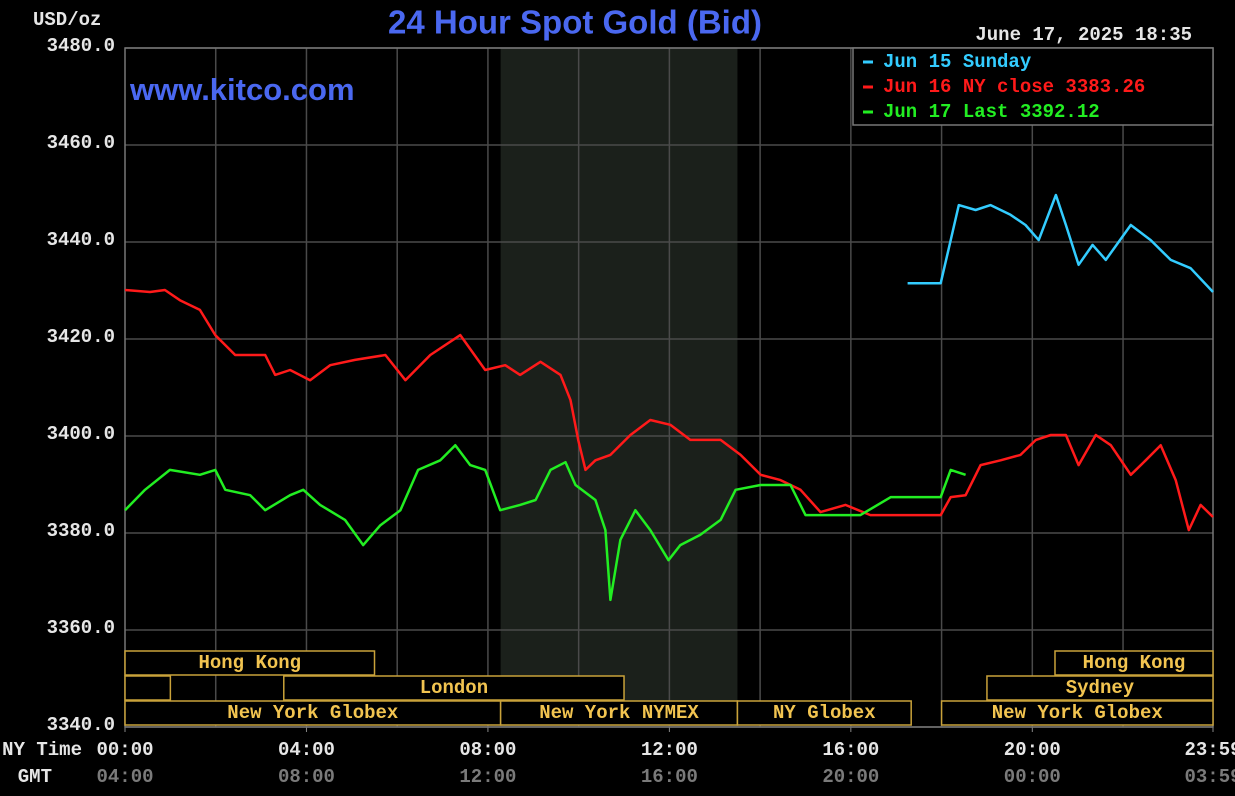 The height and width of the screenshot is (796, 1235). What do you see at coordinates (81, 725) in the screenshot?
I see `y-tick-label: 3340.0` at bounding box center [81, 725].